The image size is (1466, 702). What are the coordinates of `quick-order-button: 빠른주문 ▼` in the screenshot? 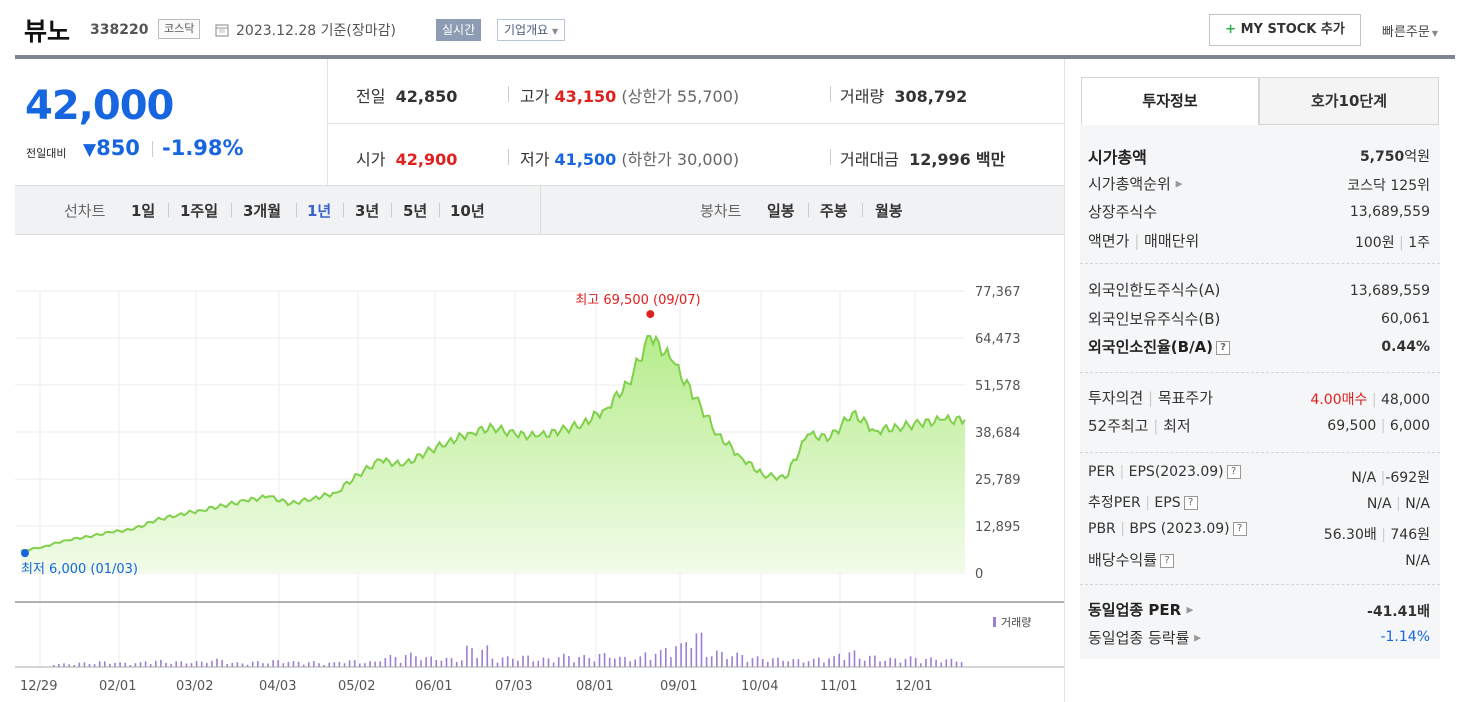 It's located at (1410, 30).